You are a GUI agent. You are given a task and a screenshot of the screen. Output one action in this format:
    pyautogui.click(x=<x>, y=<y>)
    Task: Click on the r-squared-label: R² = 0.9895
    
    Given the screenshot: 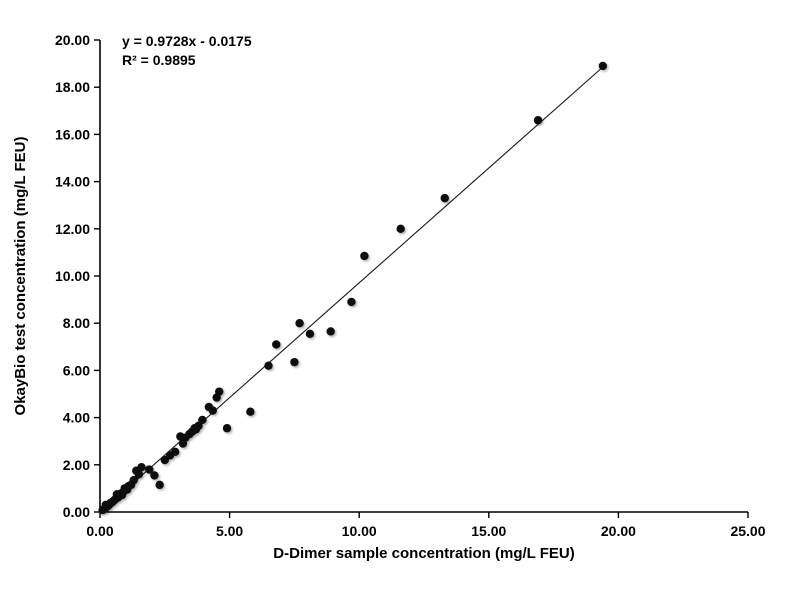 What is the action you would take?
    pyautogui.click(x=159, y=60)
    